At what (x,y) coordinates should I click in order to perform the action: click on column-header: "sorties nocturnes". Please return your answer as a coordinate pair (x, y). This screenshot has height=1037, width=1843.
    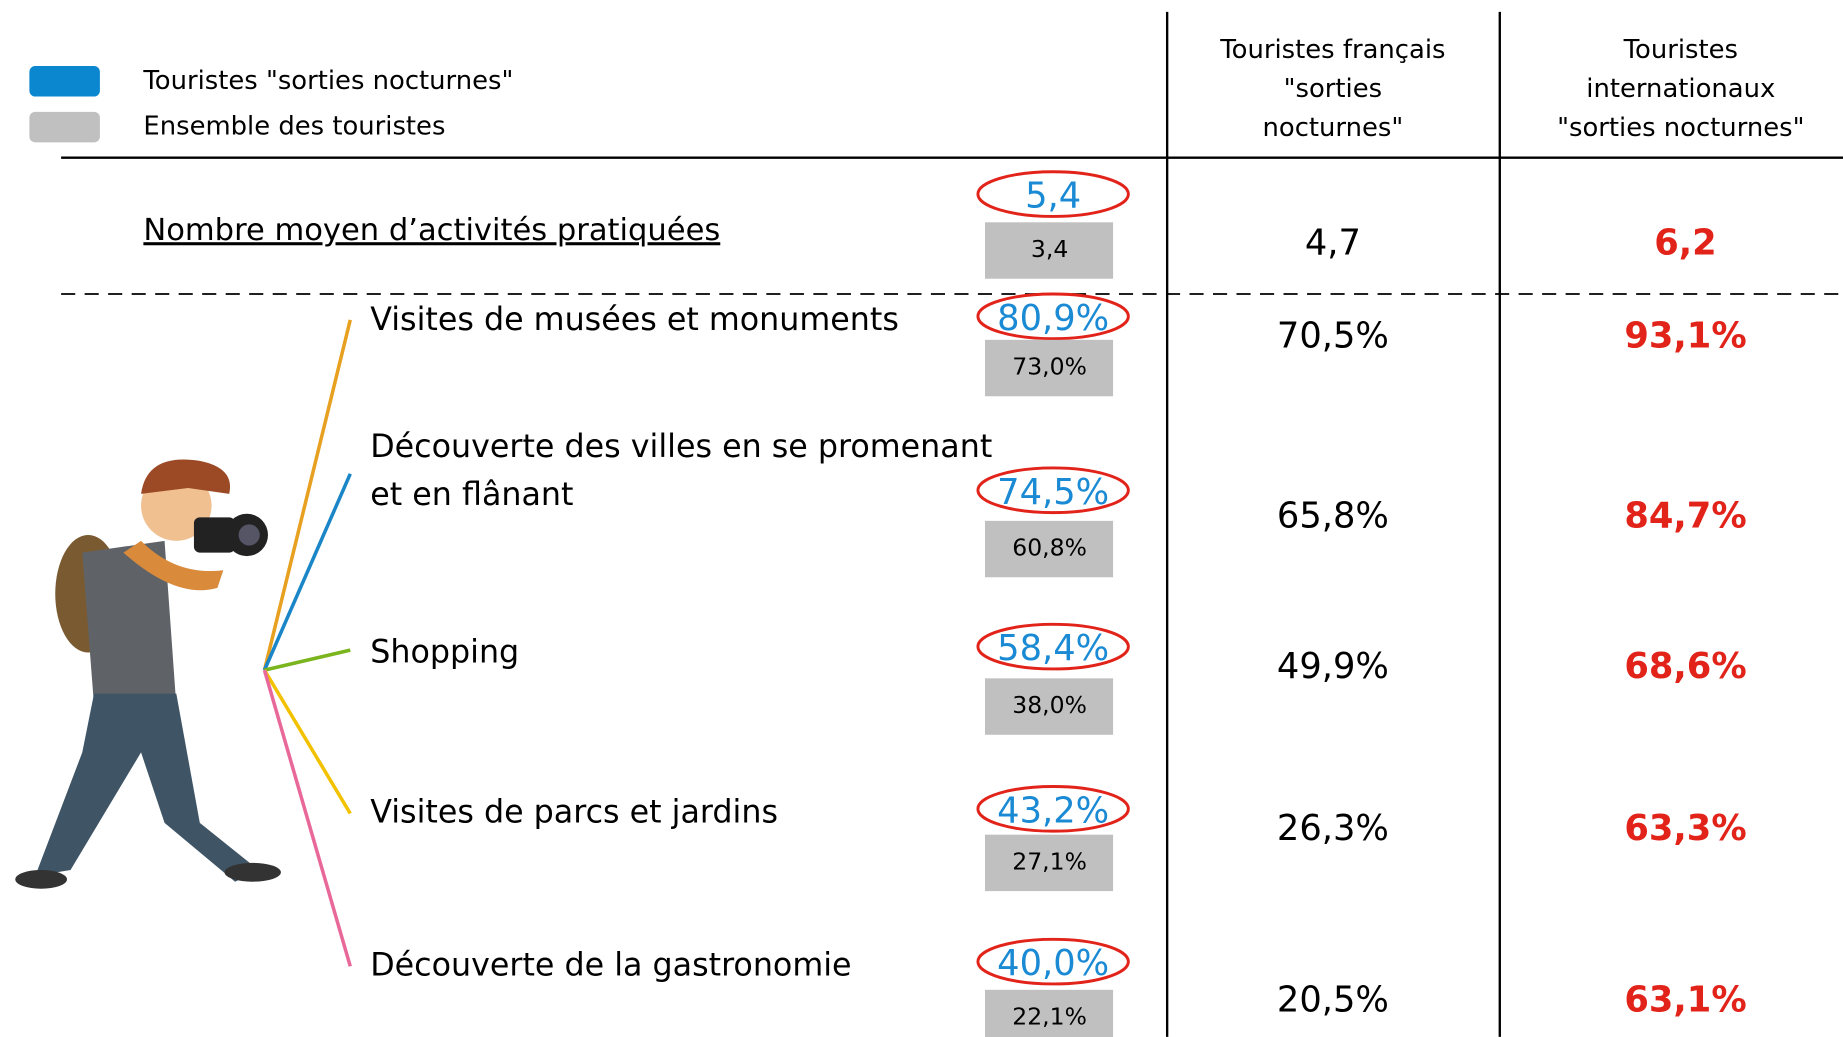
    Looking at the image, I should click on (1680, 128).